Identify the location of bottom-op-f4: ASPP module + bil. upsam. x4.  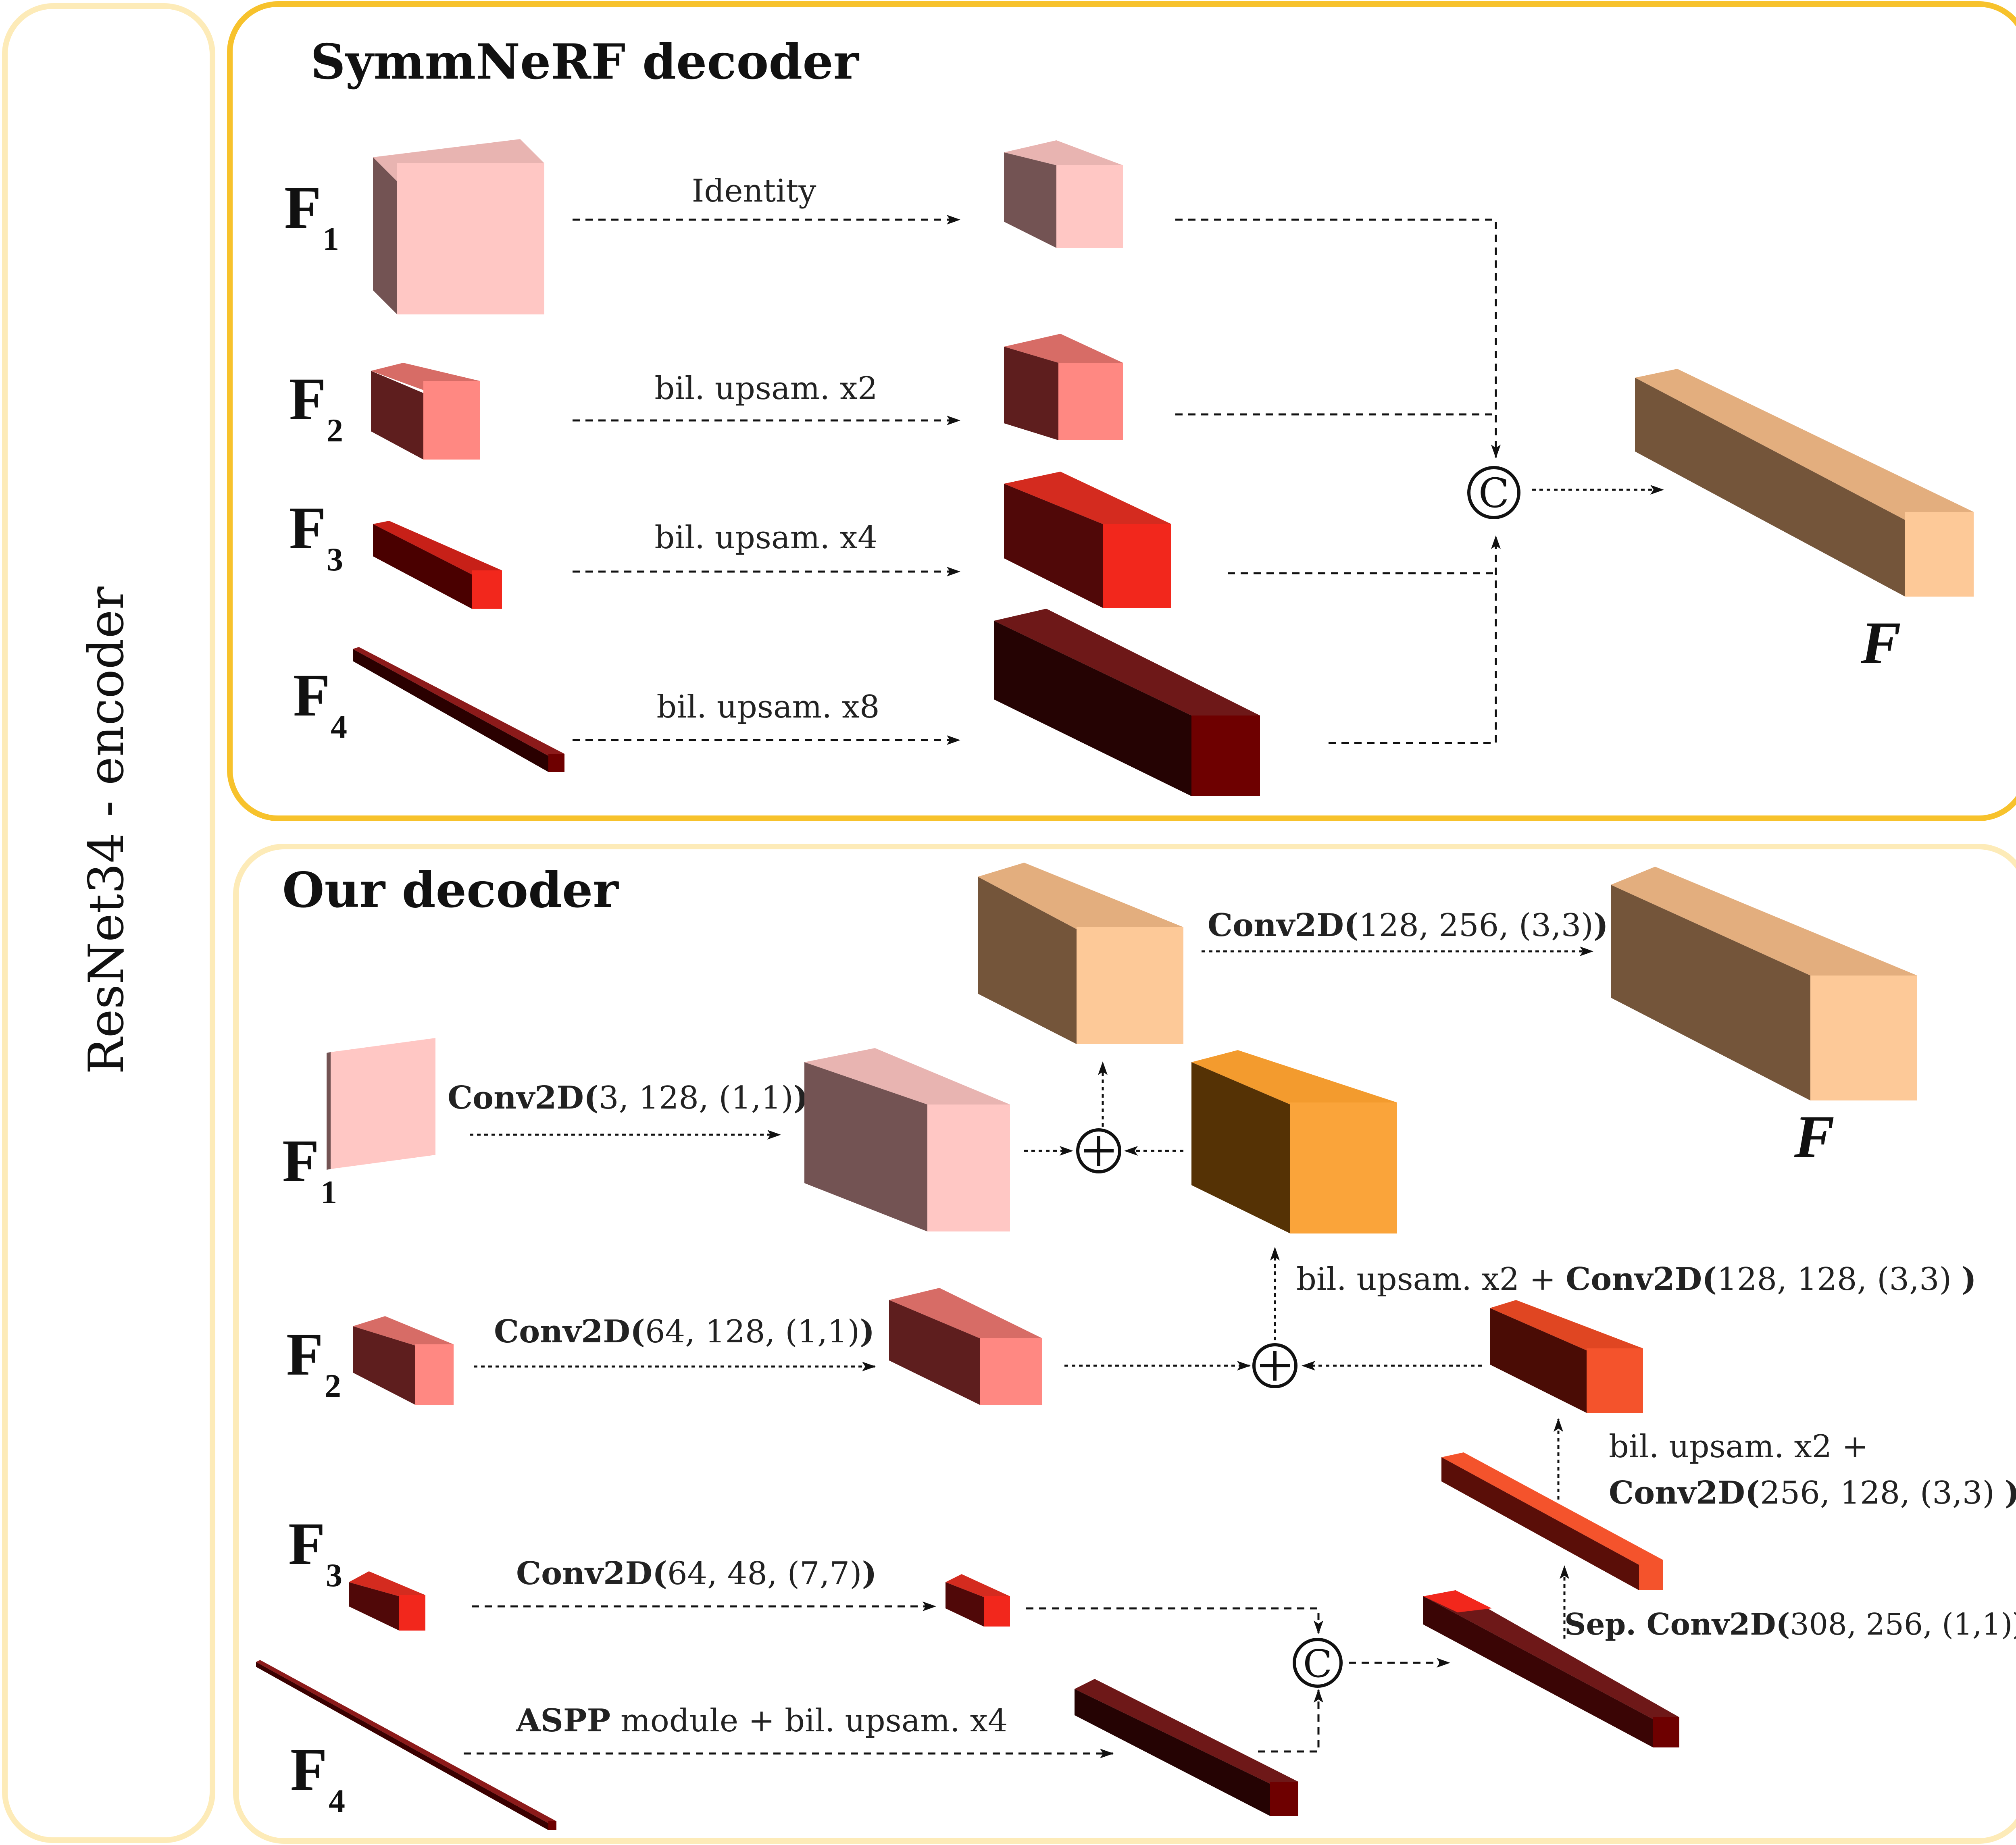
(762, 1720).